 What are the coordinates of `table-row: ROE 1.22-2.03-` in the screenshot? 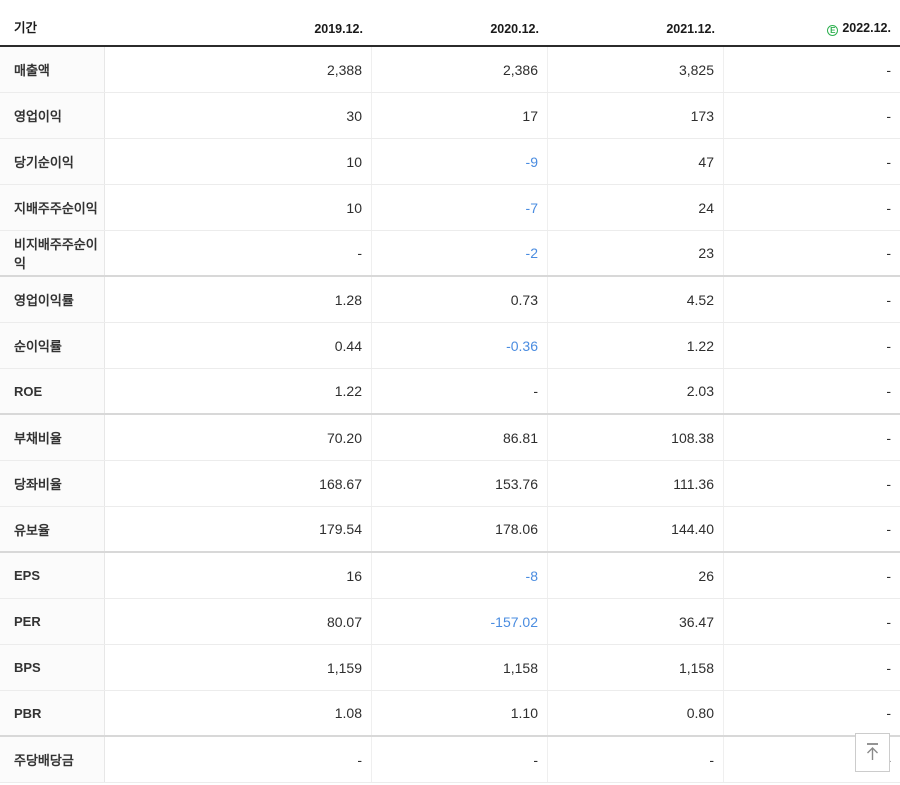 It's located at (450, 392).